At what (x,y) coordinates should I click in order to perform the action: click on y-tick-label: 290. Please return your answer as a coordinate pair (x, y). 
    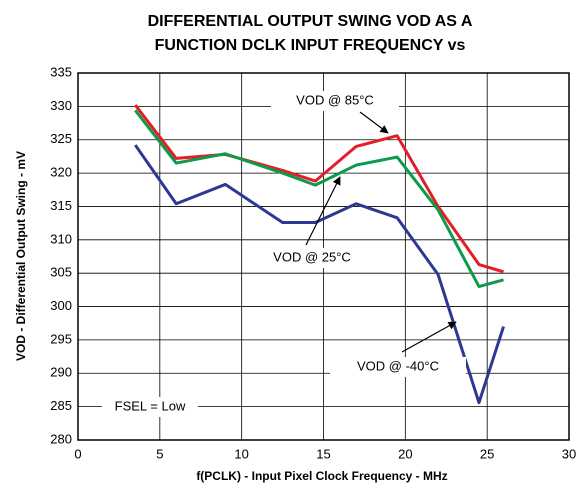
    Looking at the image, I should click on (61, 372).